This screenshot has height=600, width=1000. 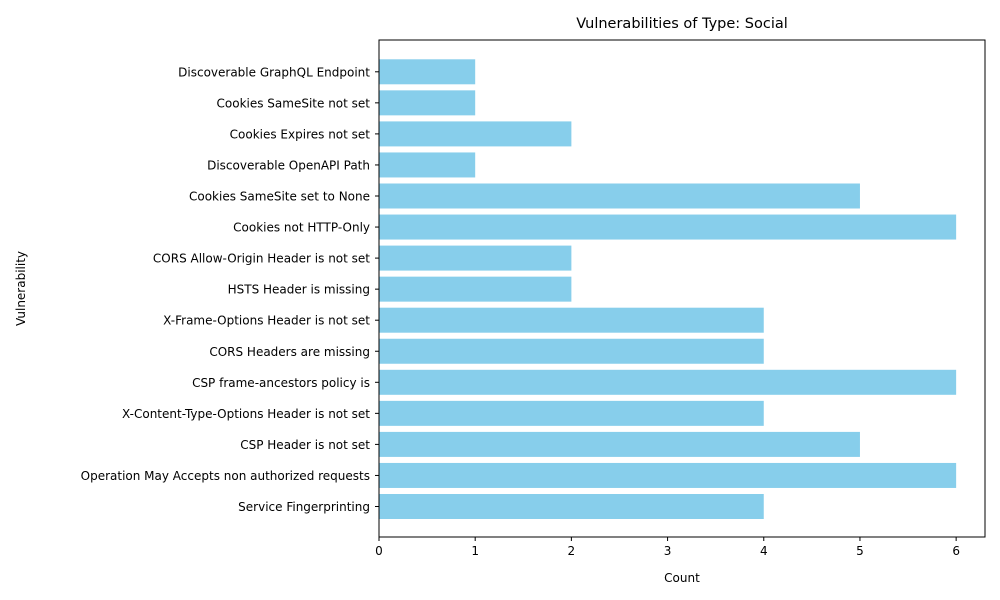 What do you see at coordinates (21, 288) in the screenshot?
I see `y-axis-title: Vulnerability` at bounding box center [21, 288].